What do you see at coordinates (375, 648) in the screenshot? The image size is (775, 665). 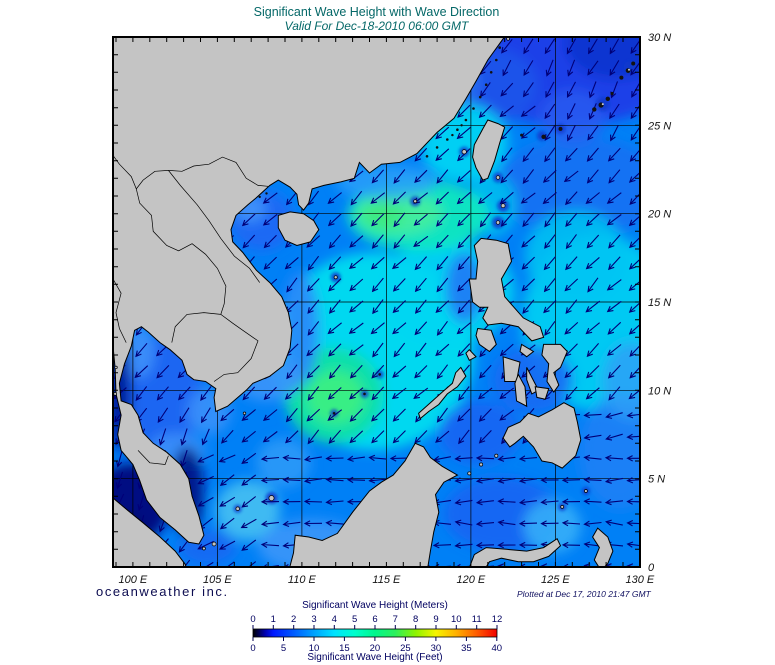 I see `colorbar-feet-tick-label: 20` at bounding box center [375, 648].